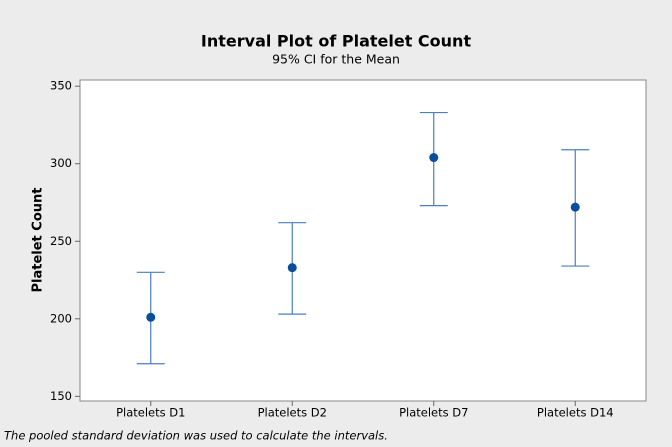 The width and height of the screenshot is (672, 447). I want to click on y-tick-label: 250, so click(61, 241).